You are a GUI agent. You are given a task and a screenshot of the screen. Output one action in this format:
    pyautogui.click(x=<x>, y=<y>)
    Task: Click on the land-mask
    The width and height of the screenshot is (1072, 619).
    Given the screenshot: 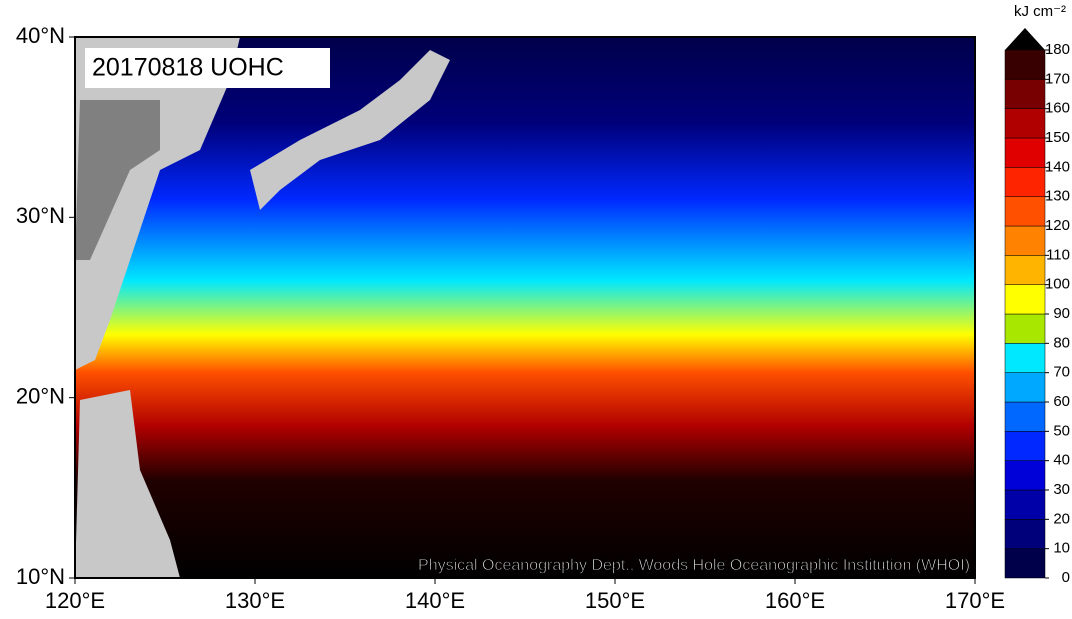 What is the action you would take?
    pyautogui.click(x=117, y=180)
    